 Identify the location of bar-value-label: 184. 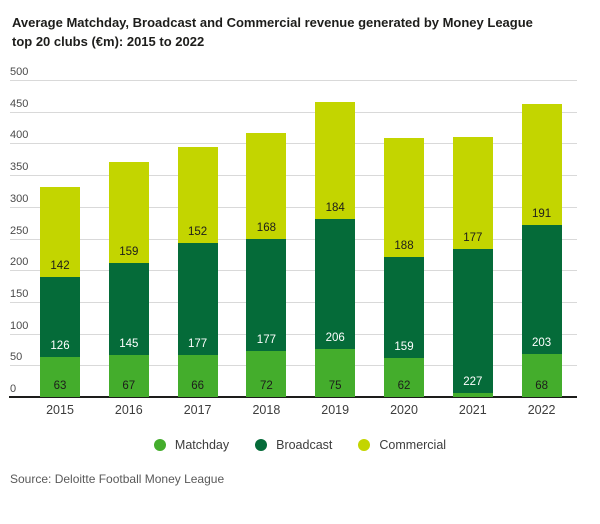
(335, 207).